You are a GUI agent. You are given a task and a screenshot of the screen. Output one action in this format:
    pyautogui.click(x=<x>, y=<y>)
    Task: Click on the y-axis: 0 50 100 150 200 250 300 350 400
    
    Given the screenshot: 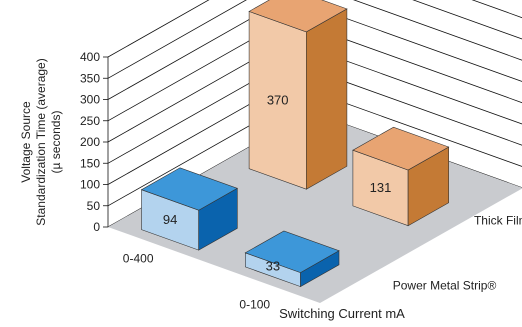 What is the action you would take?
    pyautogui.click(x=94, y=142)
    